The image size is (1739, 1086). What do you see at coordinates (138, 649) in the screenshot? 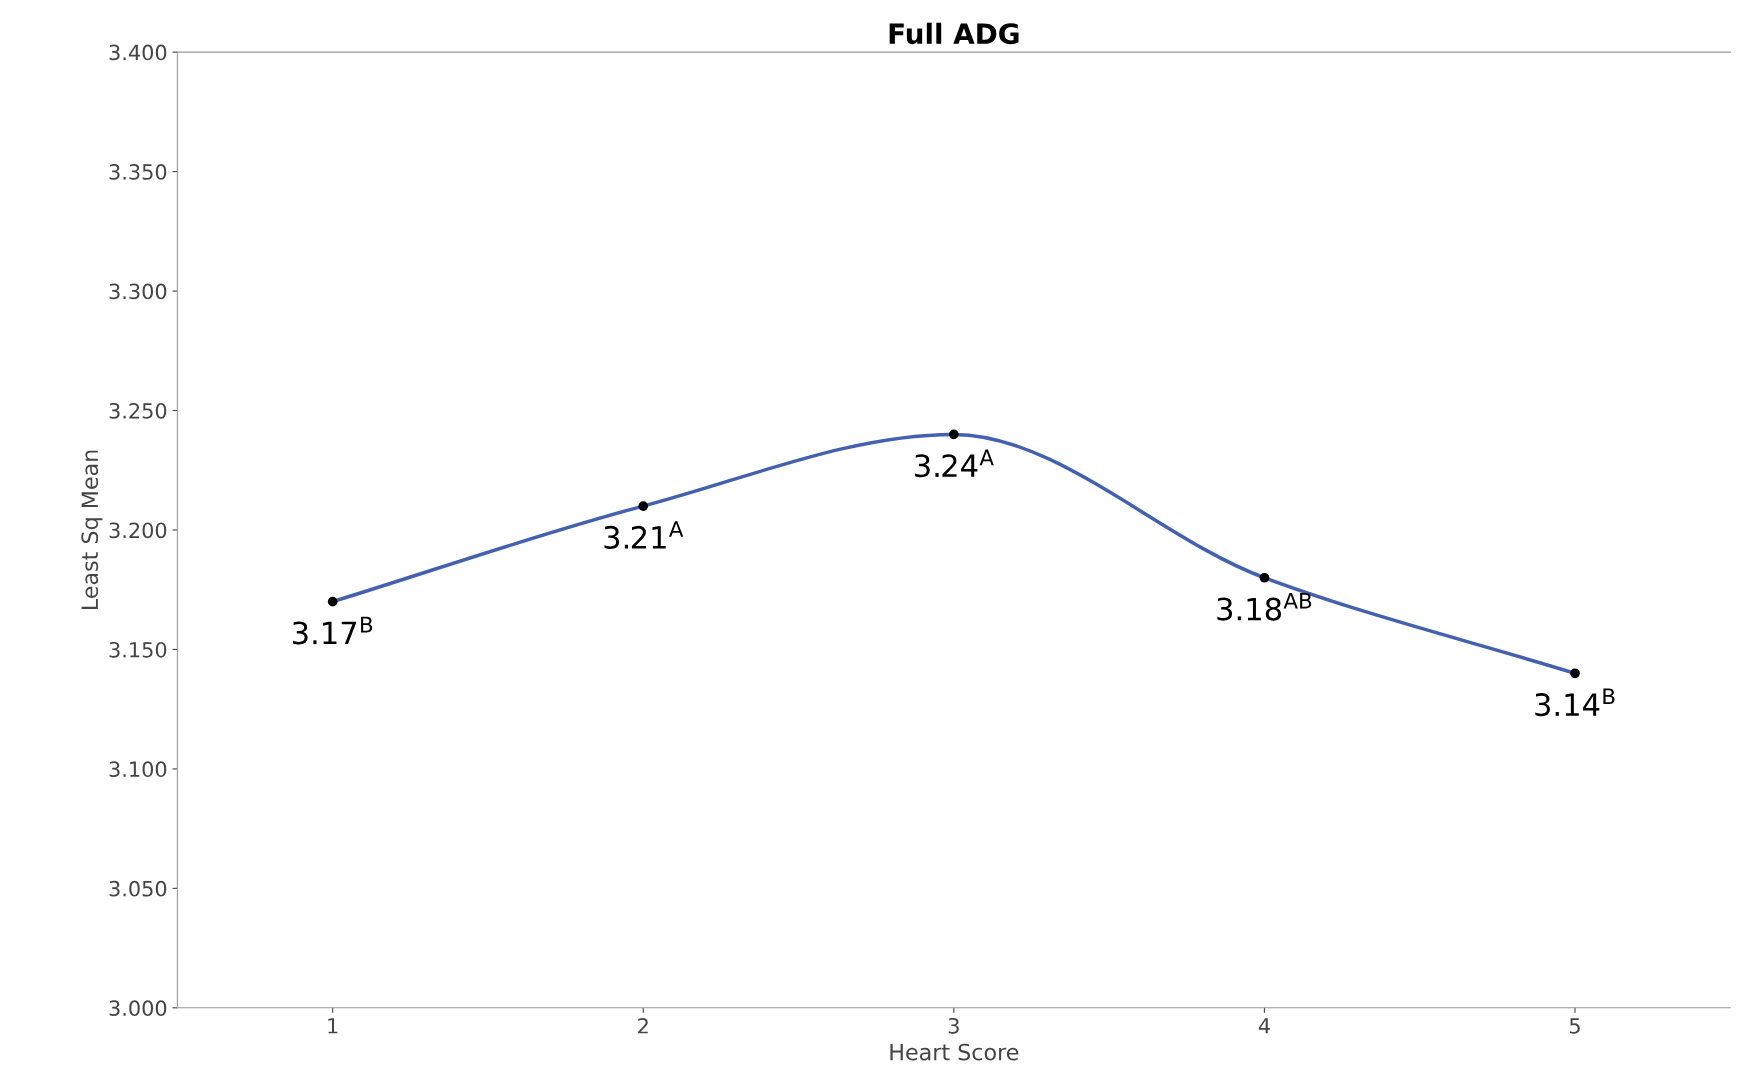
I see `y-tick-label: 3.150` at bounding box center [138, 649].